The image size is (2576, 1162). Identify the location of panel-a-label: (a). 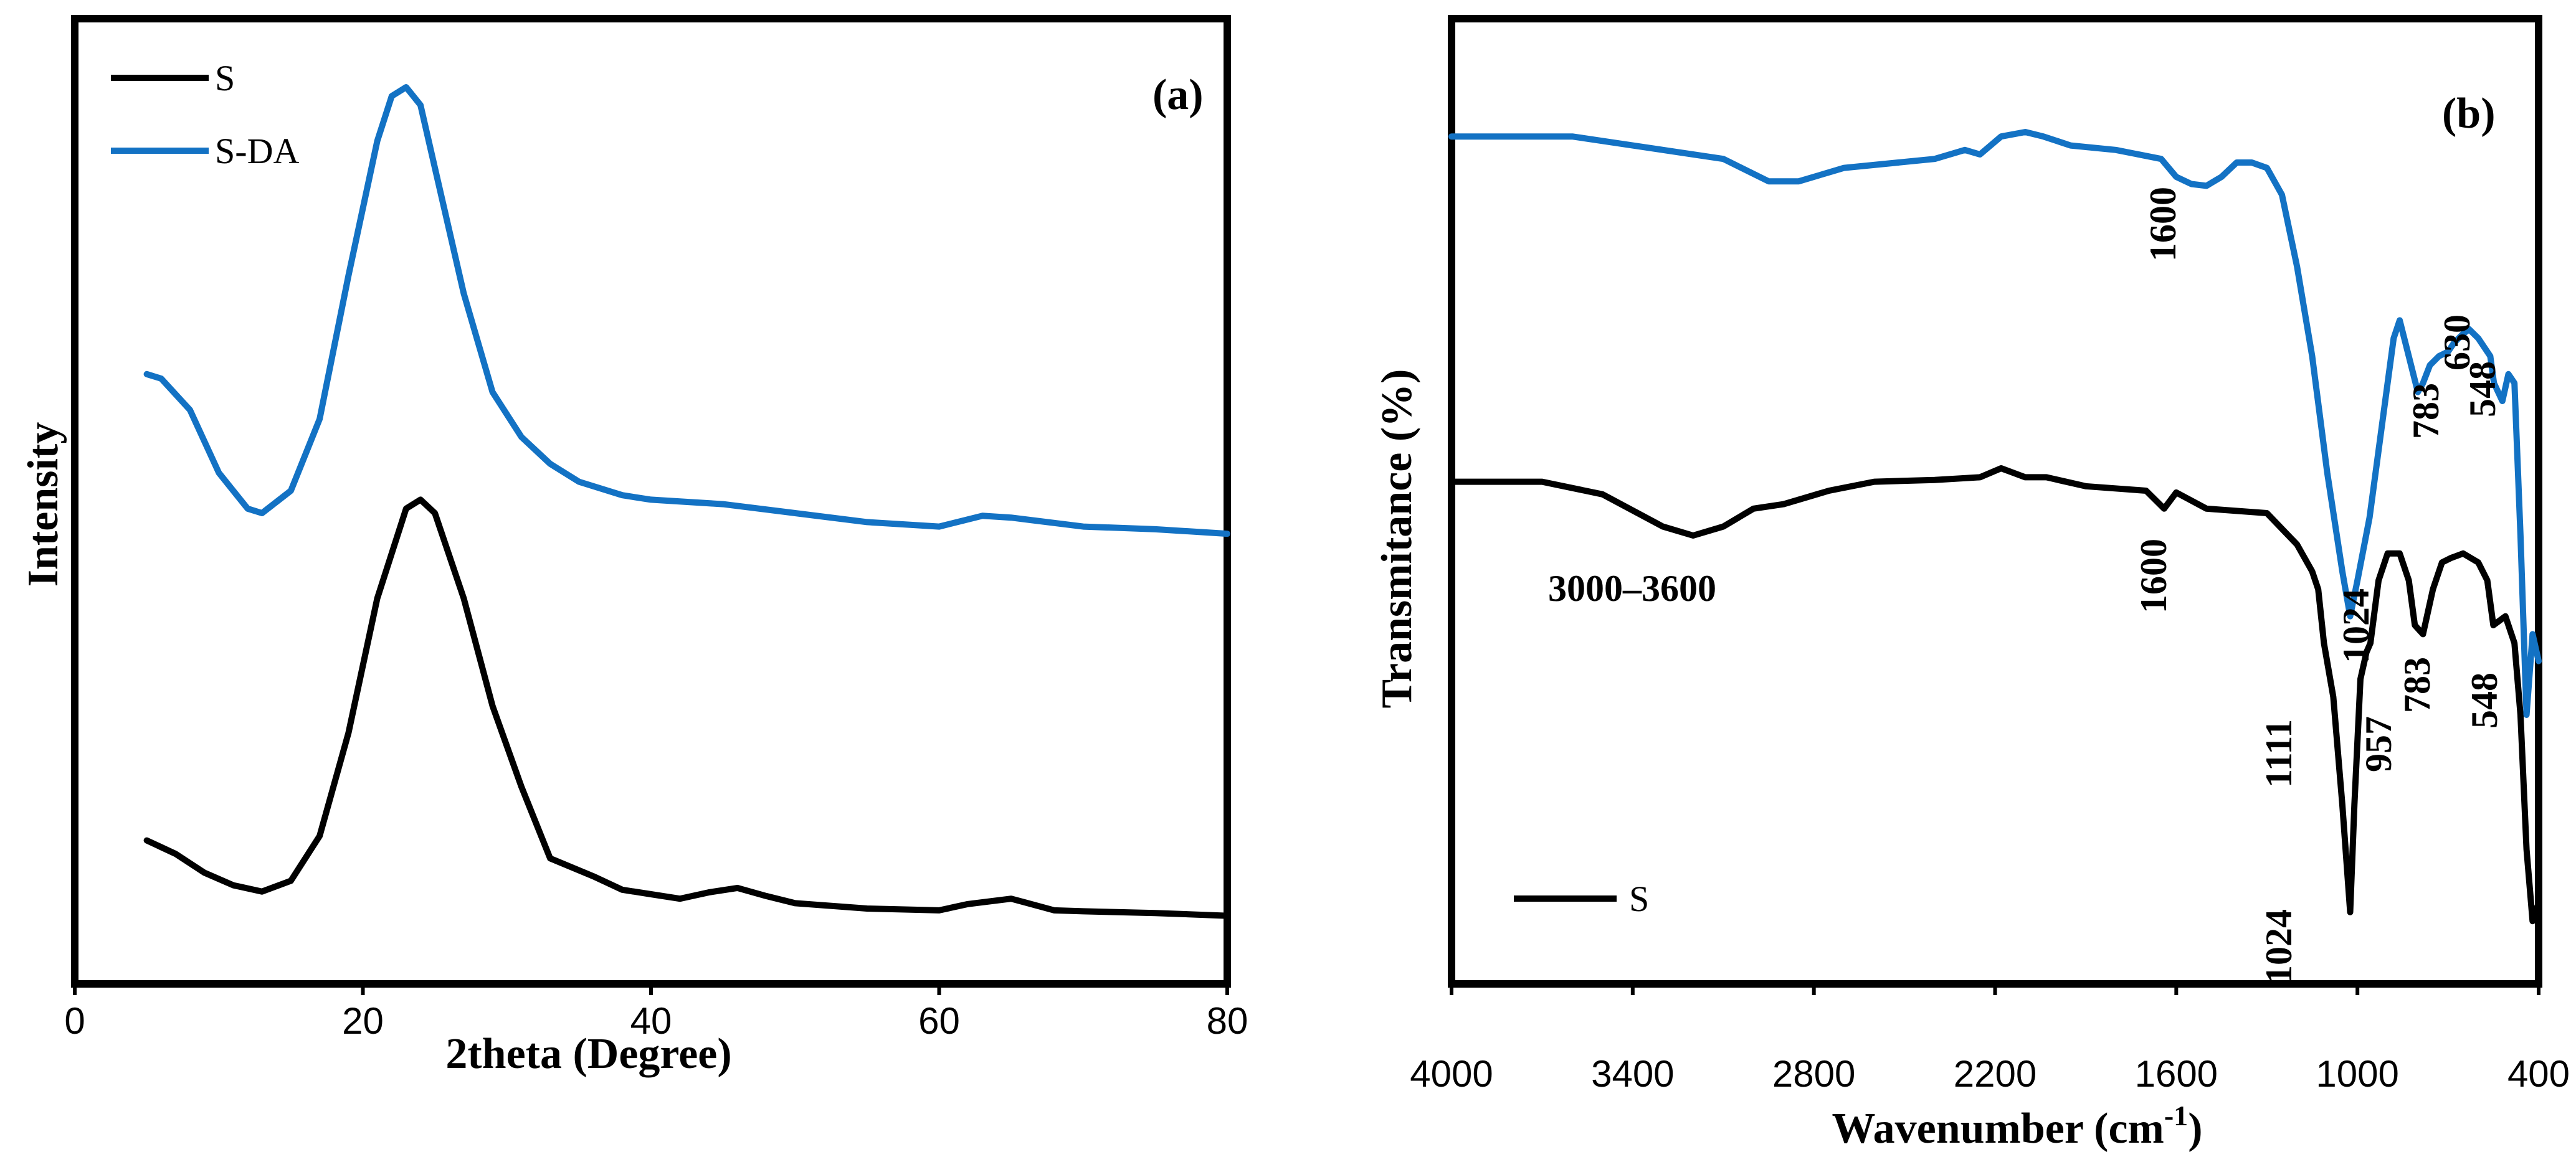
(1178, 95).